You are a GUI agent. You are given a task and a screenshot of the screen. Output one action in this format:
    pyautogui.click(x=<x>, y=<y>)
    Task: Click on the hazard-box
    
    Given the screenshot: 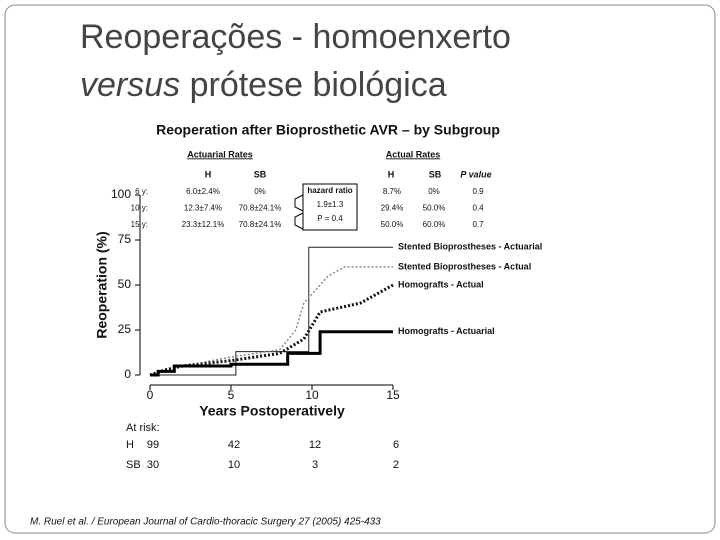 What is the action you would take?
    pyautogui.click(x=330, y=207)
    